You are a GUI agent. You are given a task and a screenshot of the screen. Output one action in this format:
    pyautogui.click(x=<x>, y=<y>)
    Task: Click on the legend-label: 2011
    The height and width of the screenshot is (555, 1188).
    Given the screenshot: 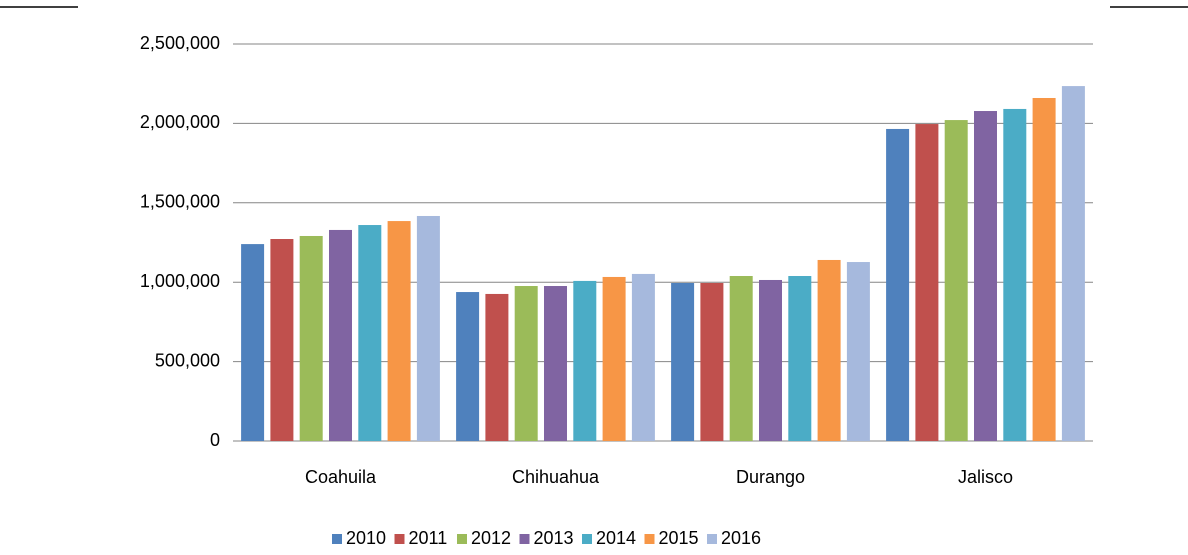 What is the action you would take?
    pyautogui.click(x=428, y=538)
    